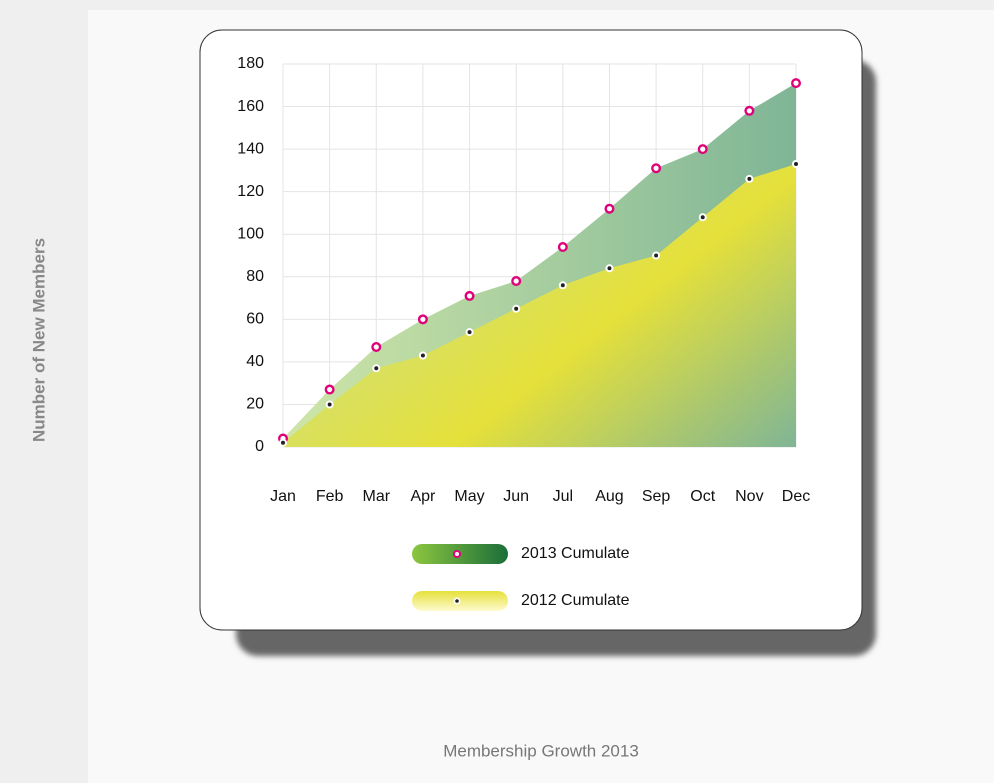 Image resolution: width=994 pixels, height=783 pixels. Describe the element at coordinates (749, 496) in the screenshot. I see `x-tick-label: Nov` at that location.